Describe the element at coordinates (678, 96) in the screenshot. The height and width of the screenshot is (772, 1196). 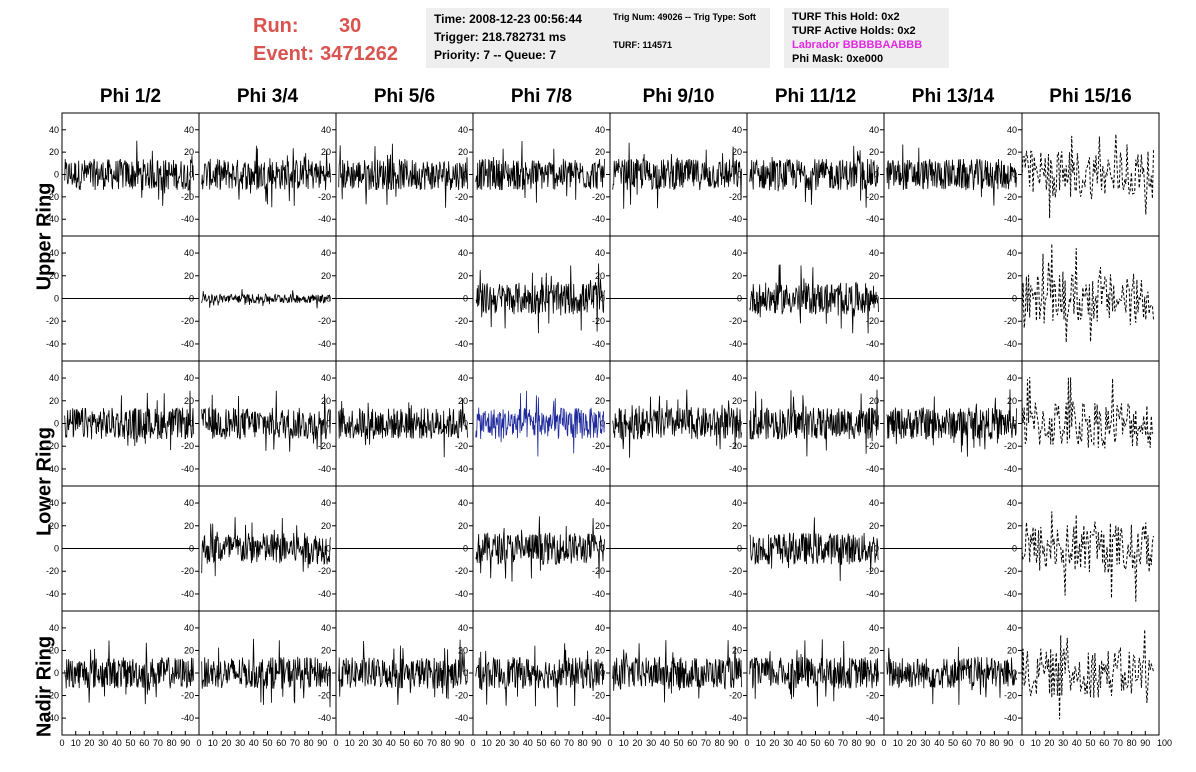
I see `phi-header-5: Phi 9/10` at that location.